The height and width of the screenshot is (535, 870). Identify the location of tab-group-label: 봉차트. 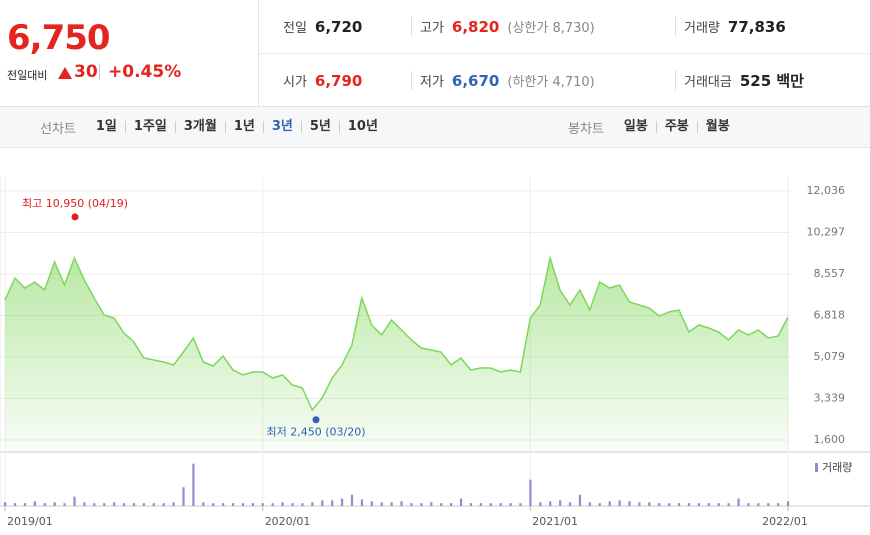
(586, 129).